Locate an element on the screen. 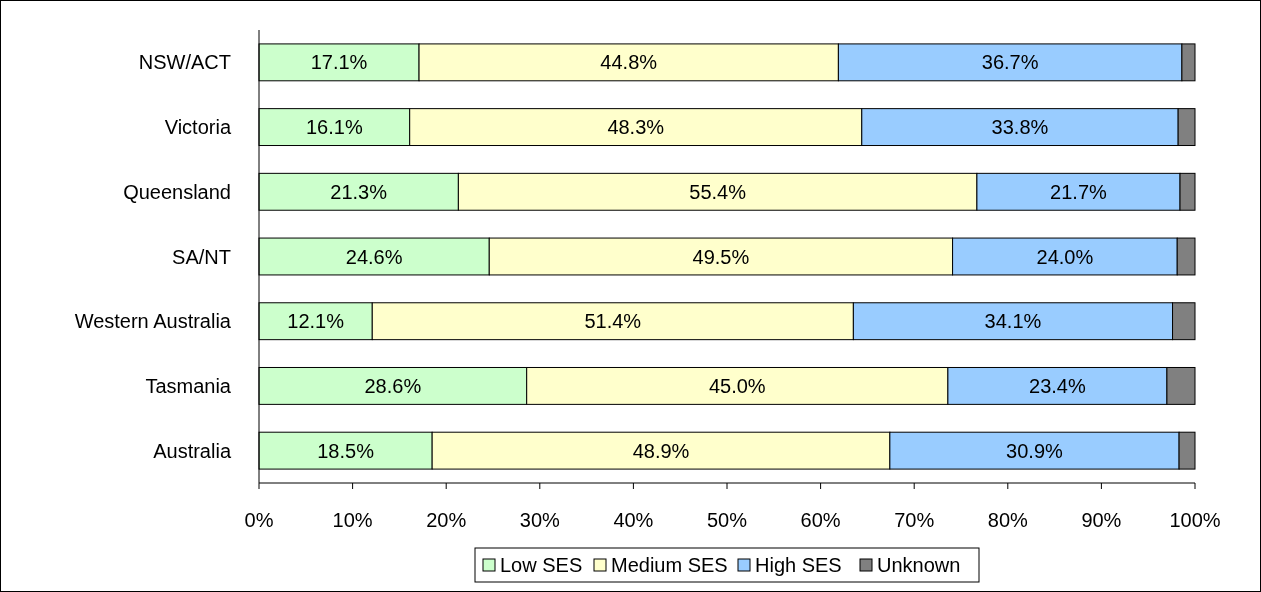  y-tick-label: Western Australia is located at coordinates (153, 321).